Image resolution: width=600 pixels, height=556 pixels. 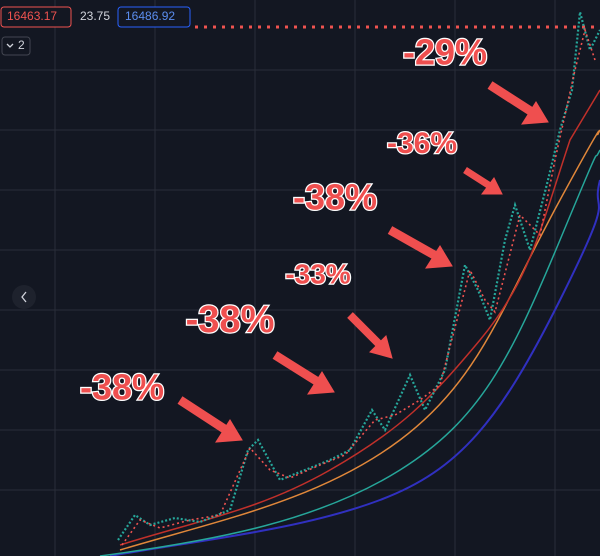 I want to click on scroll-left-button, so click(x=24, y=297).